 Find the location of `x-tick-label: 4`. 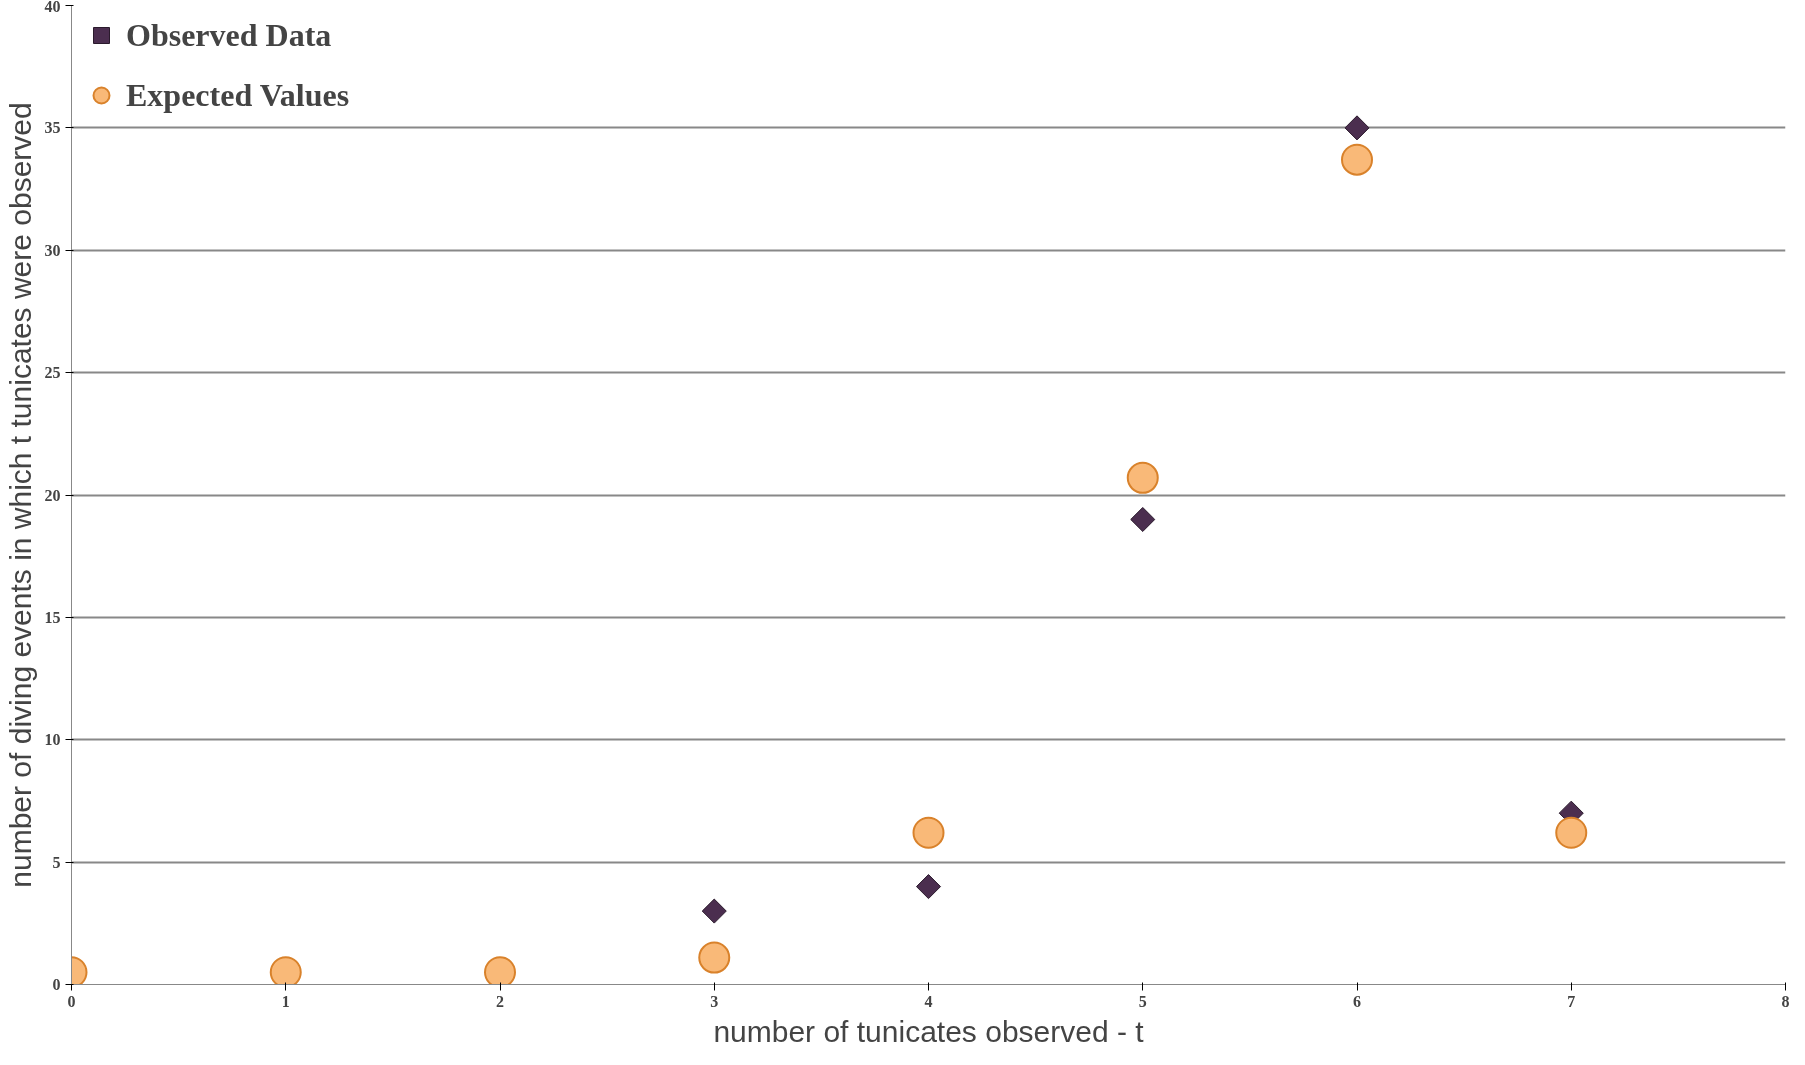

x-tick-label: 4 is located at coordinates (928, 1001).